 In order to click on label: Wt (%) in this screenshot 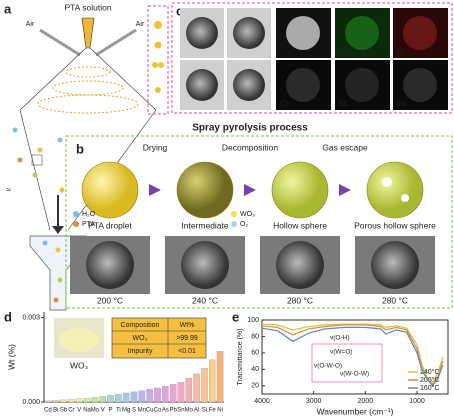, I will do `click(11, 357)`.